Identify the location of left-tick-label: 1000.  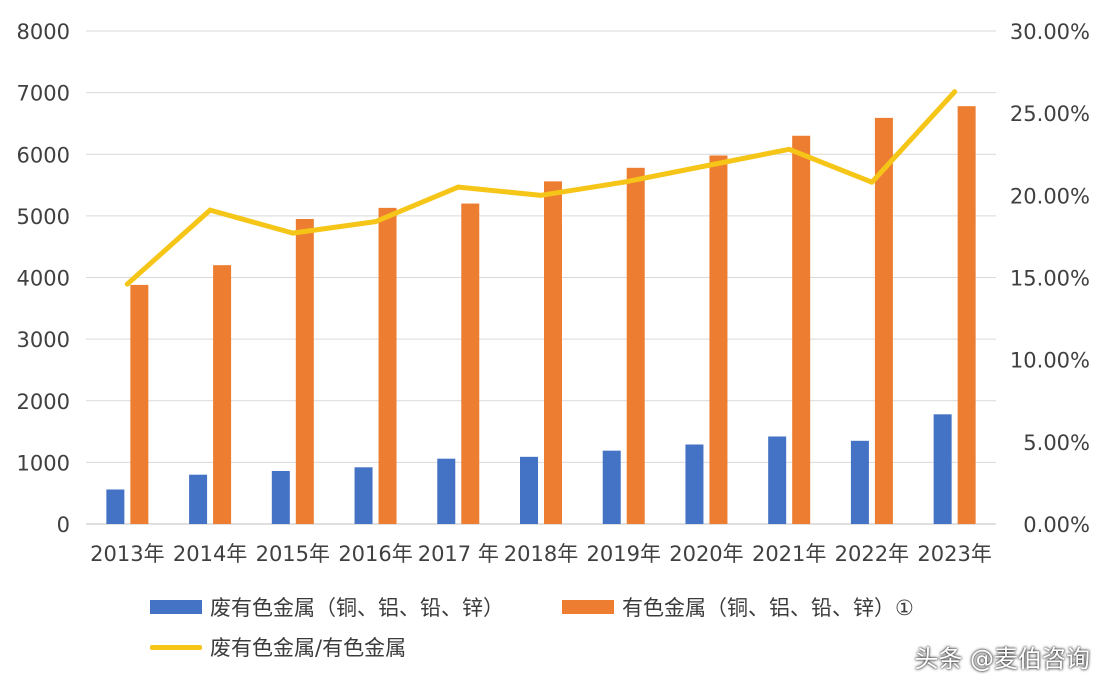
(43, 463).